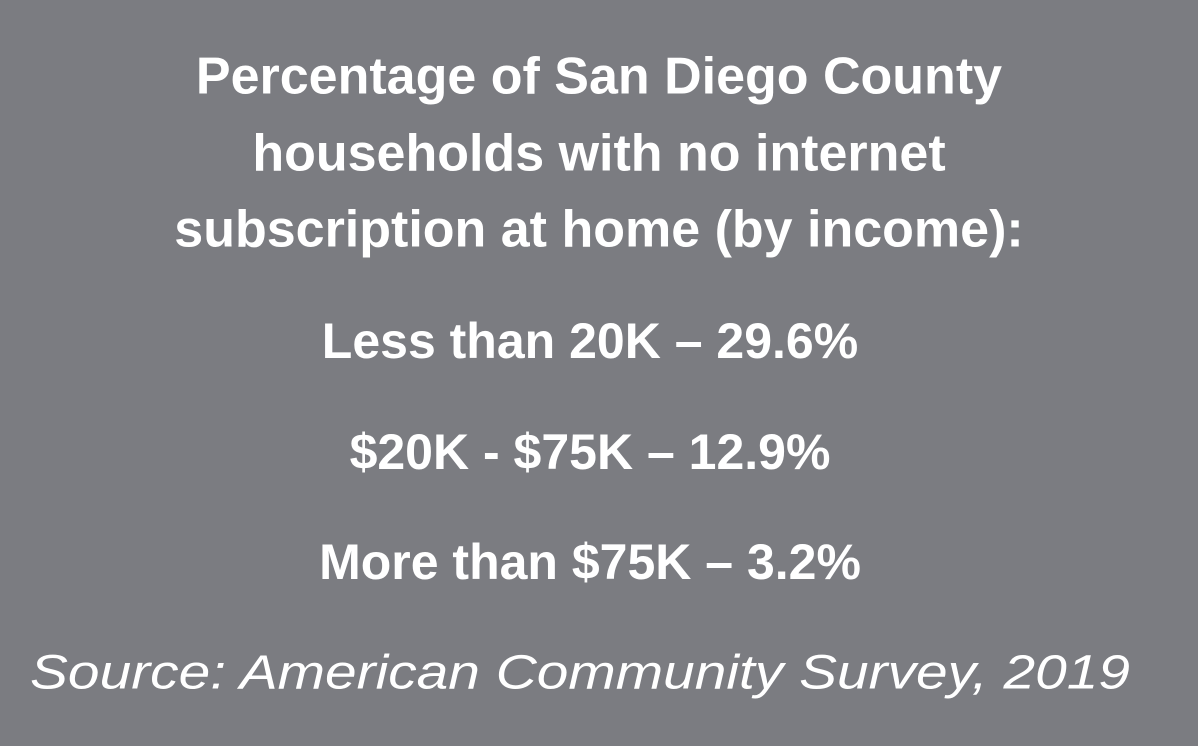 This screenshot has width=1198, height=746. I want to click on title-line: Percentage of San Diego County, so click(599, 77).